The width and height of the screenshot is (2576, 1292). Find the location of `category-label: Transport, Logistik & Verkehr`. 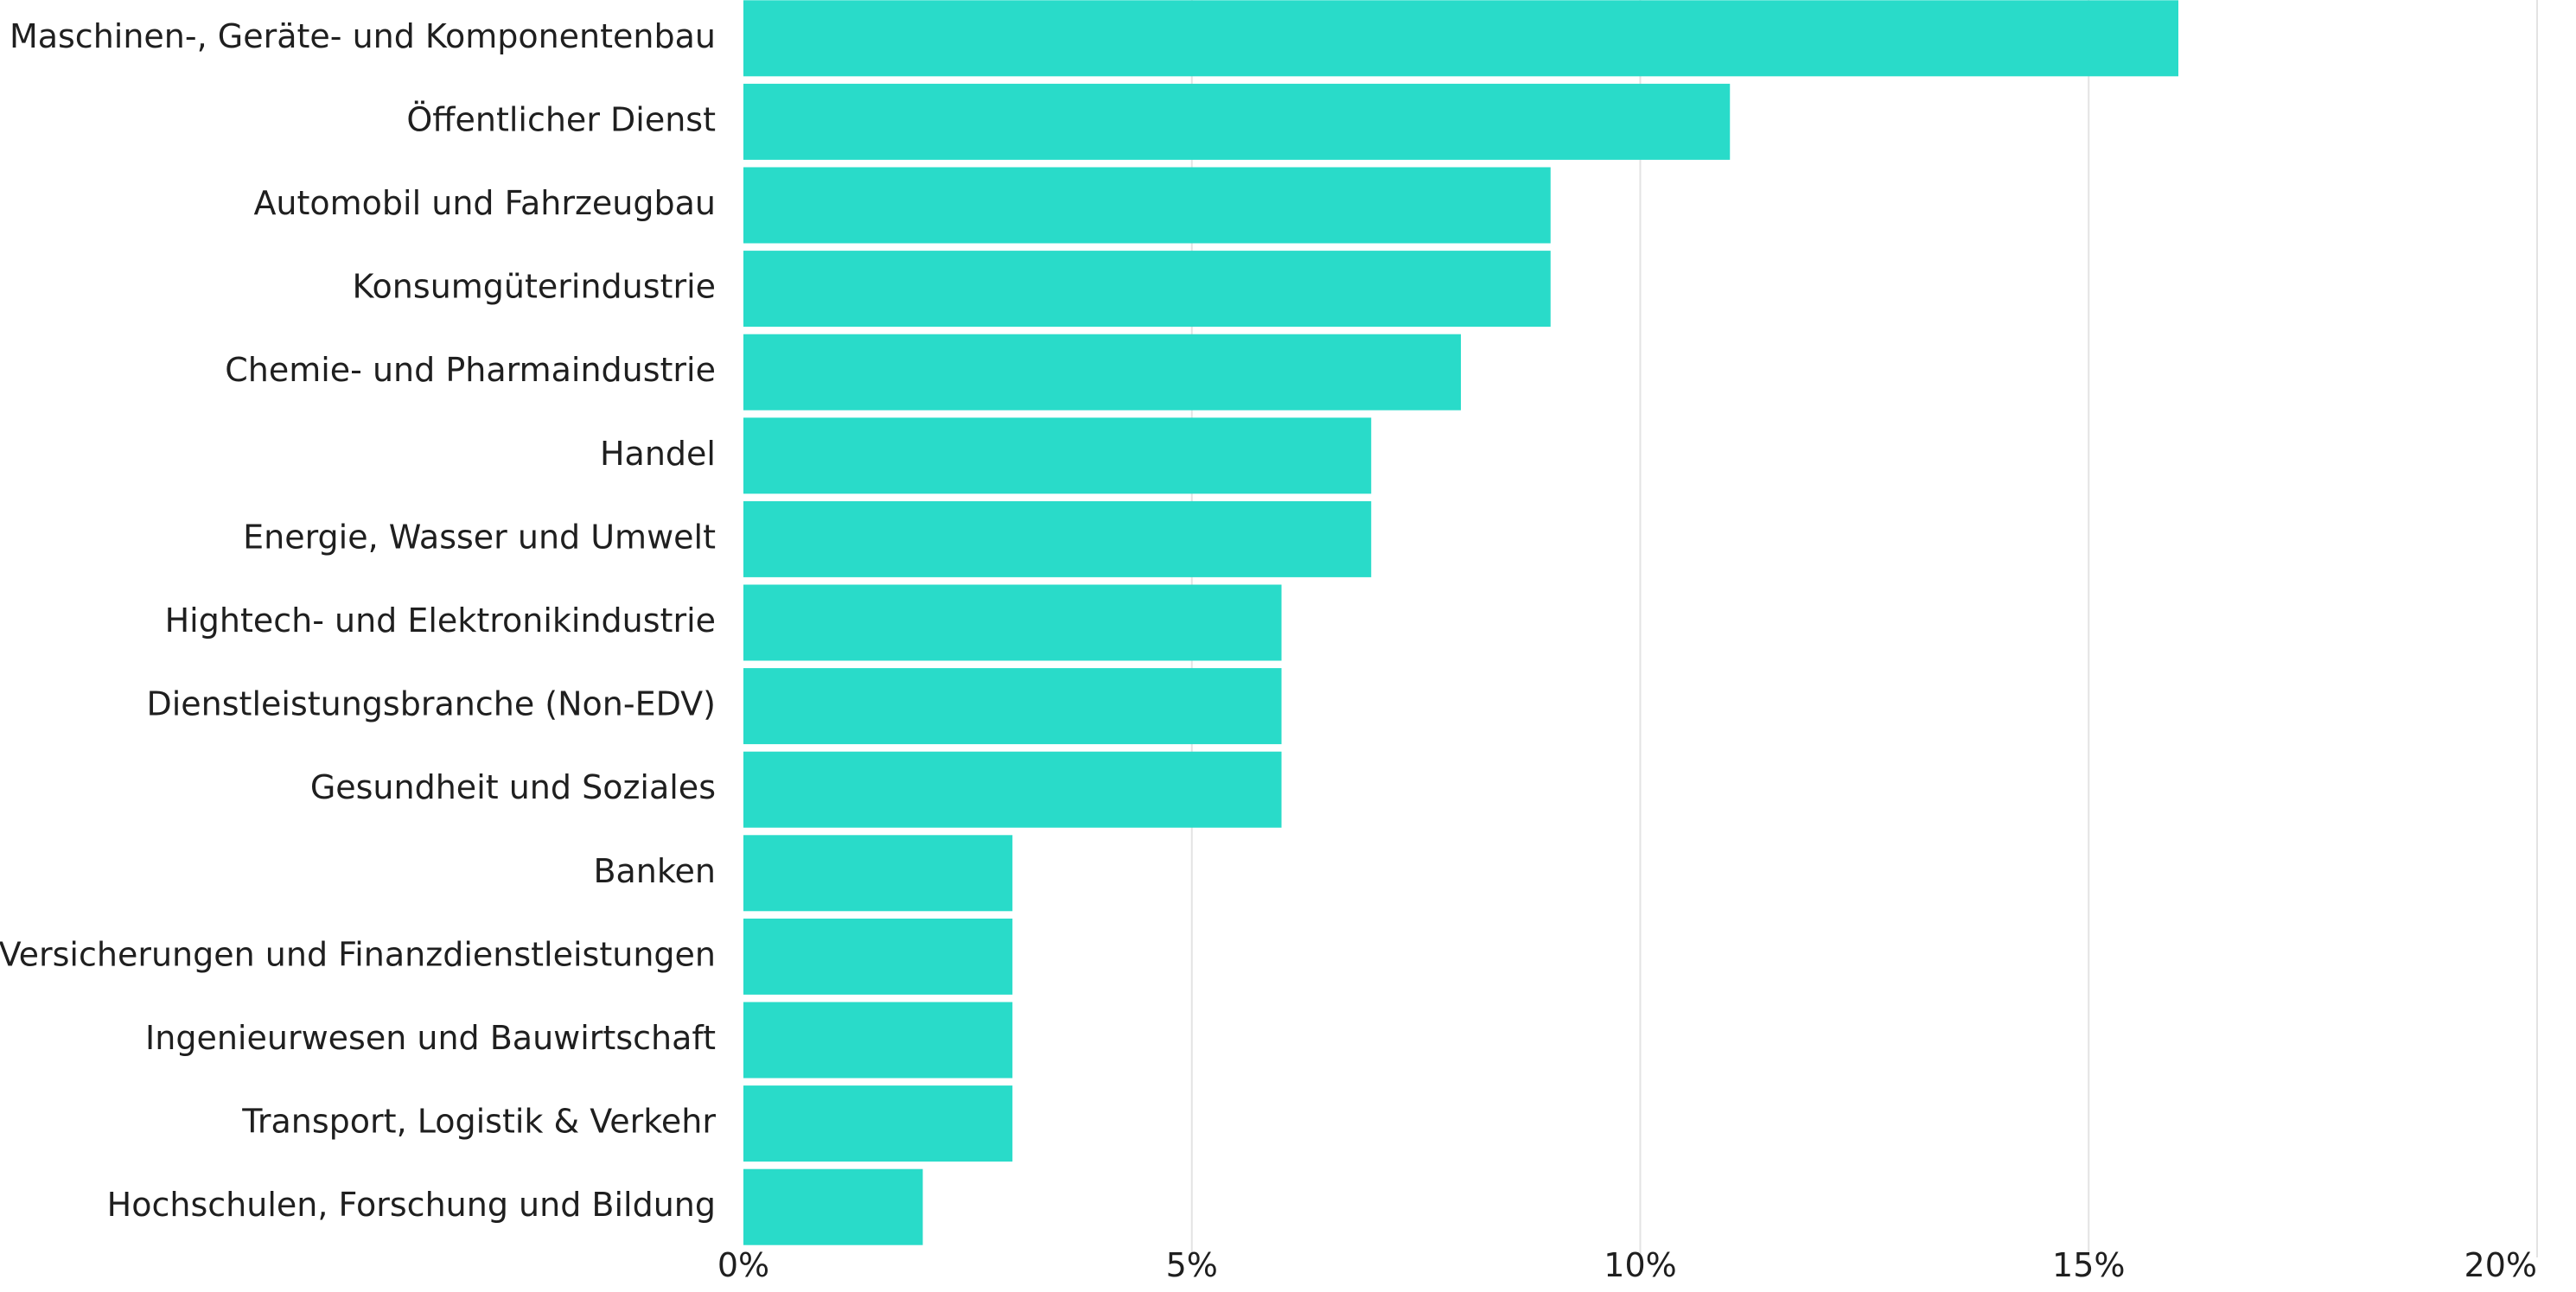

category-label: Transport, Logistik & Verkehr is located at coordinates (478, 1122).